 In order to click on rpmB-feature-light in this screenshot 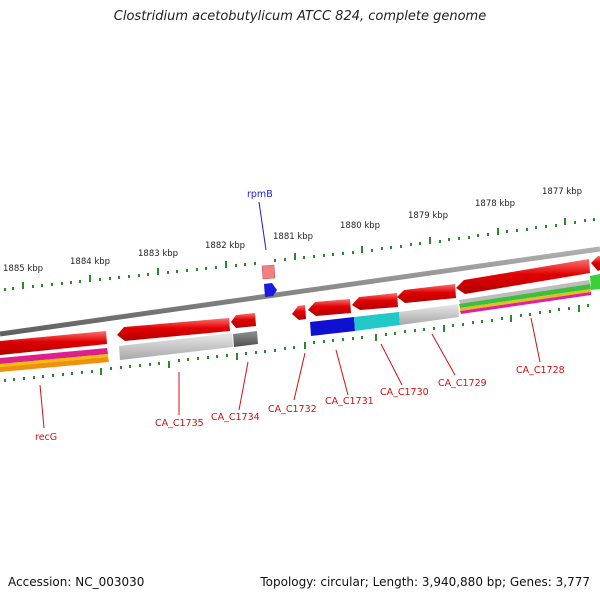, I will do `click(268, 272)`.